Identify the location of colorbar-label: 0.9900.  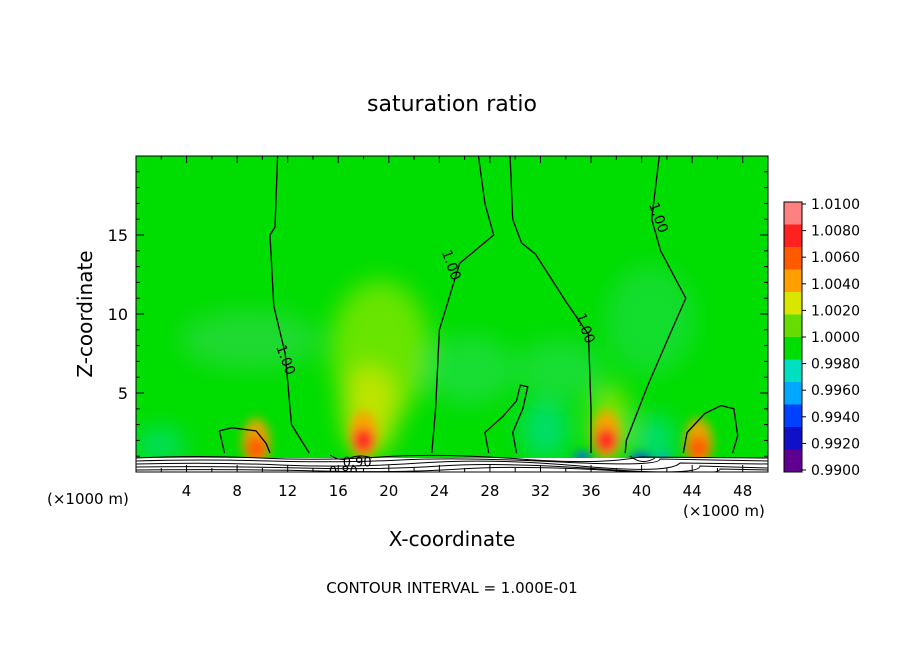
(835, 471).